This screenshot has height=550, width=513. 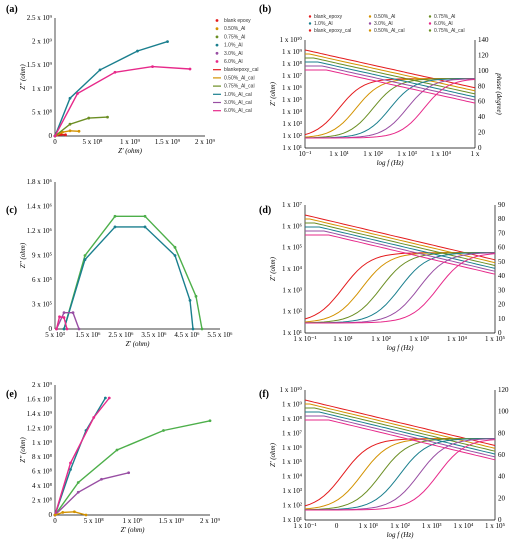 I want to click on y-tick-label: 1.5 x 10⁹, so click(x=40, y=65).